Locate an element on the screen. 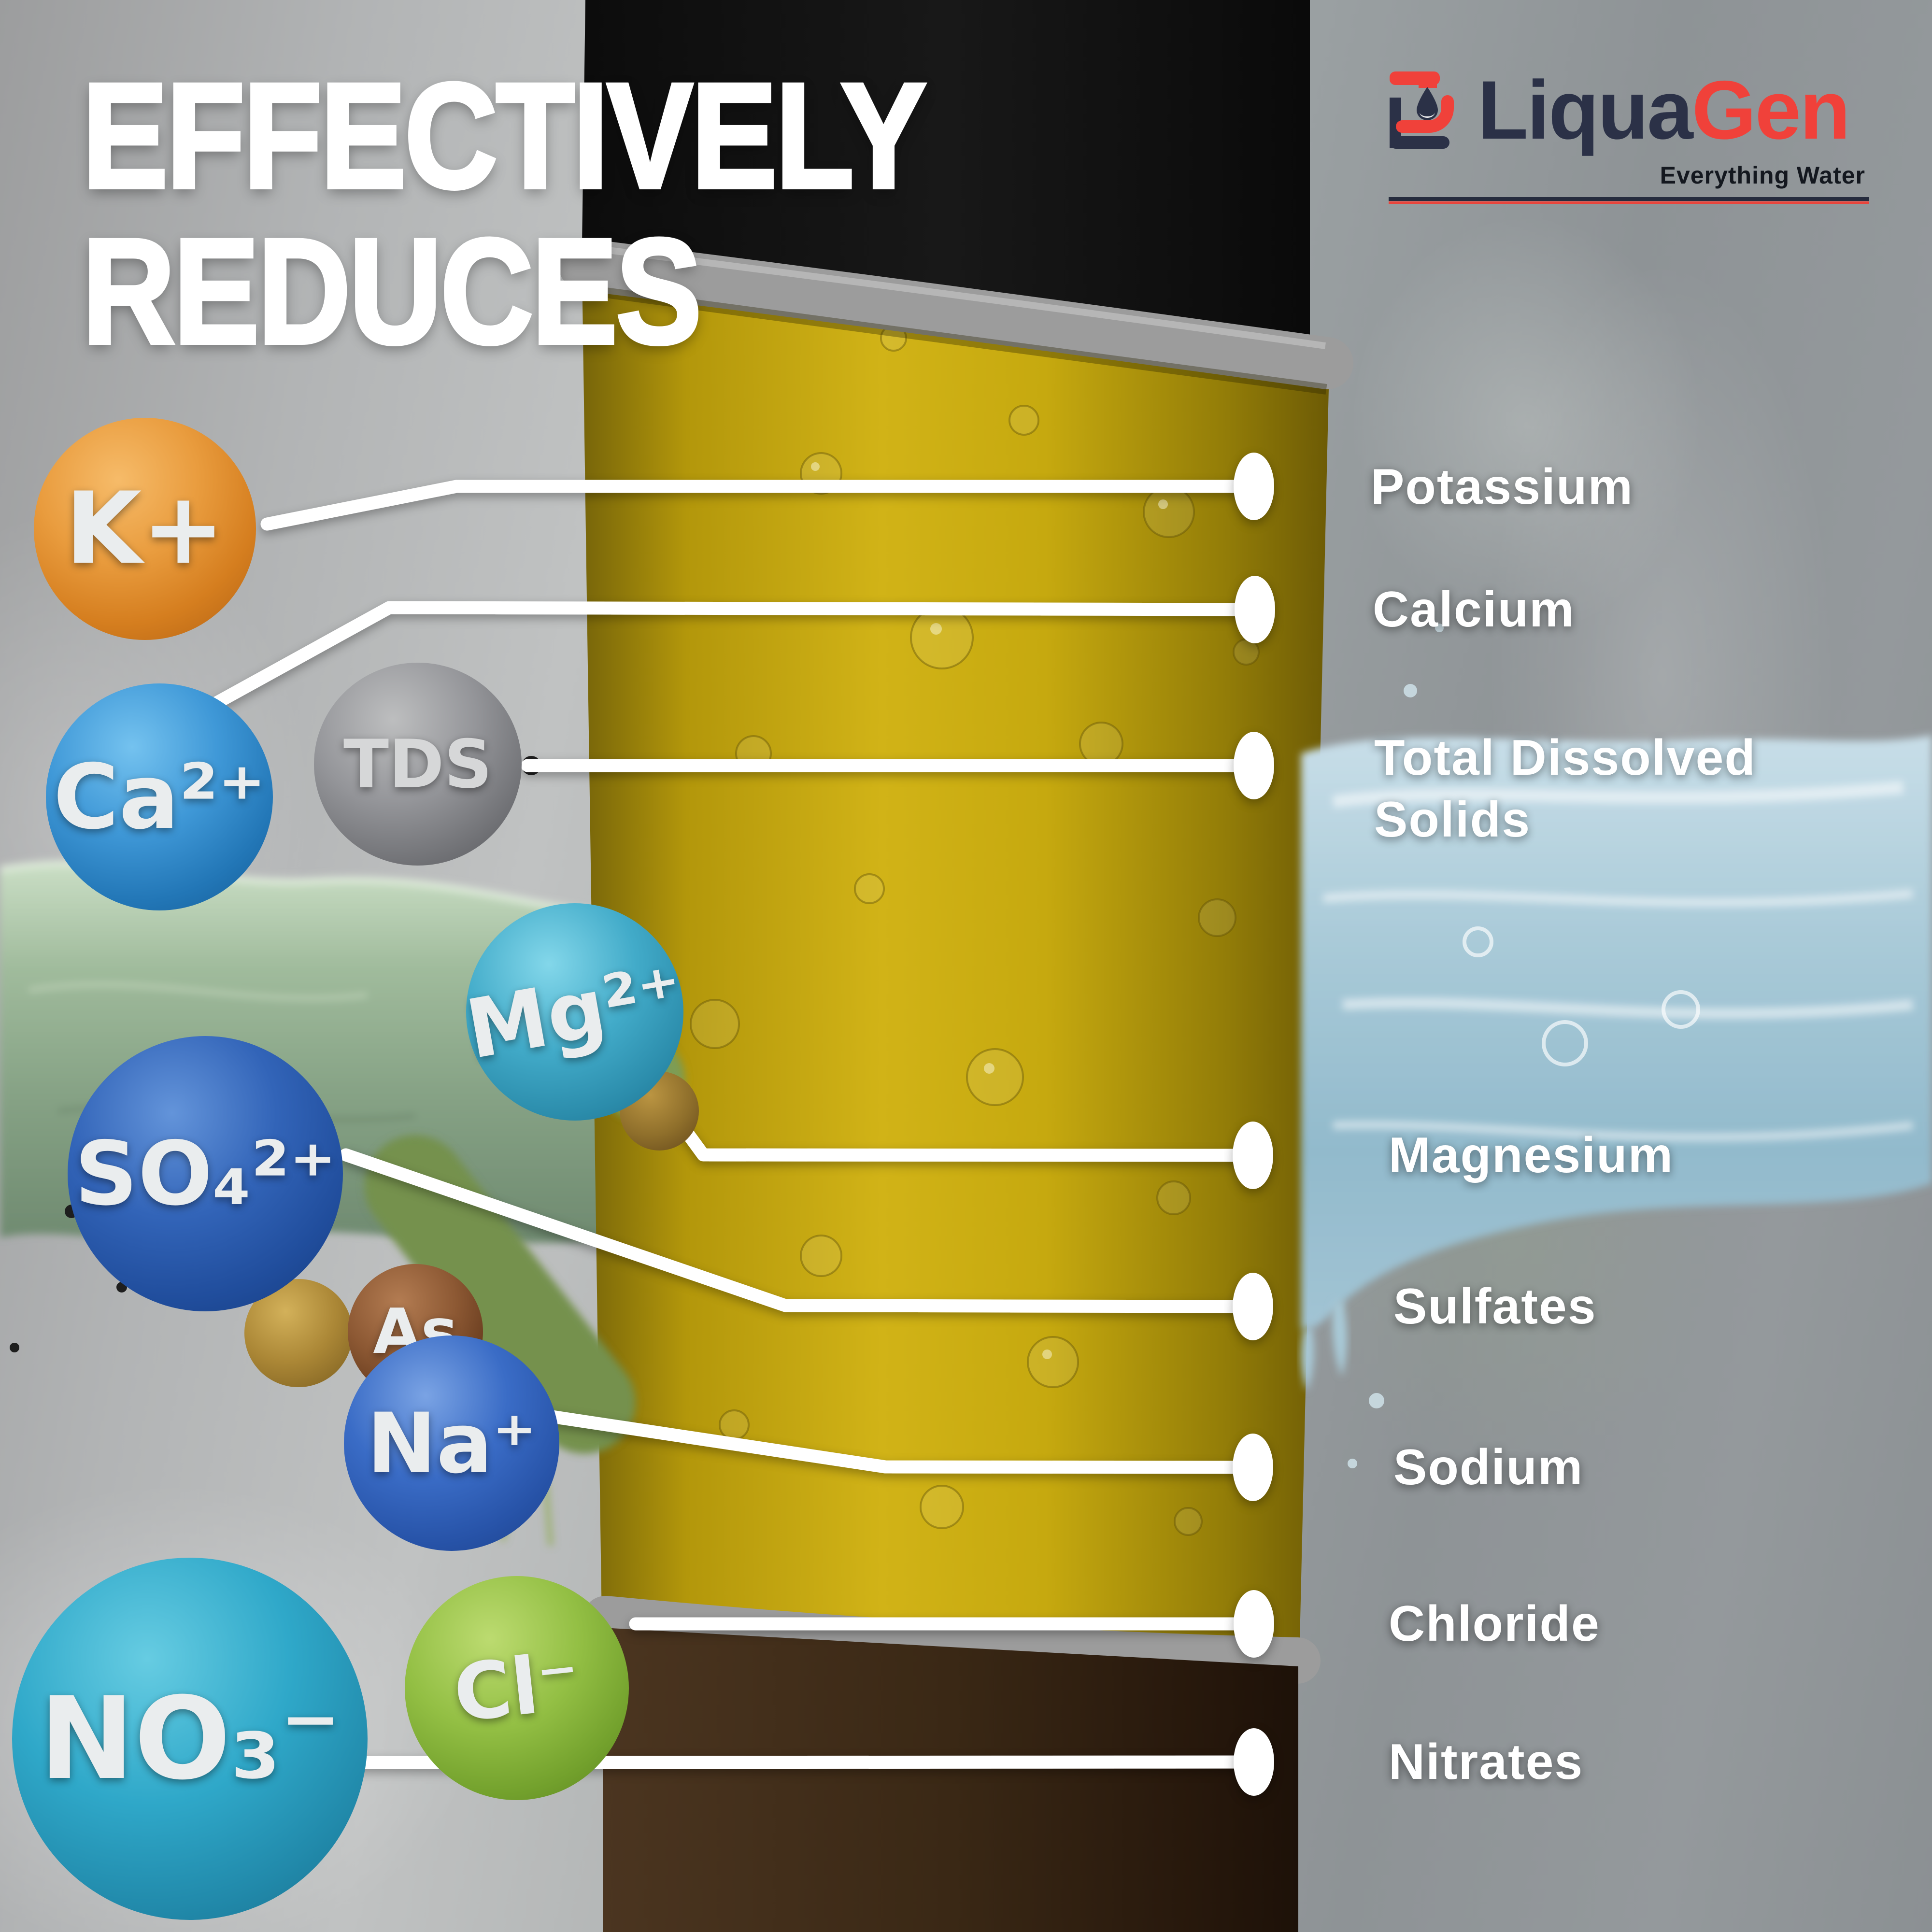 This screenshot has height=1932, width=1932. magnesium-formula: Mg²⁺ is located at coordinates (574, 1012).